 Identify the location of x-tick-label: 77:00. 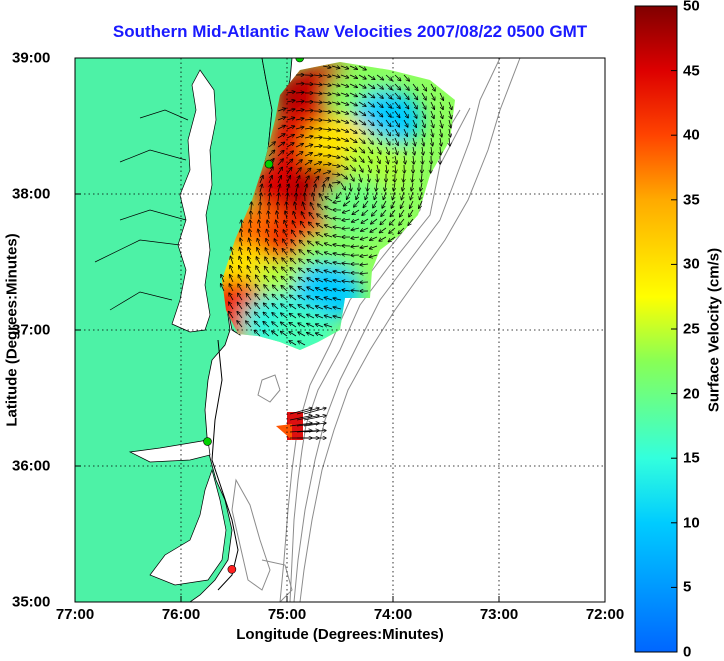
(75, 614).